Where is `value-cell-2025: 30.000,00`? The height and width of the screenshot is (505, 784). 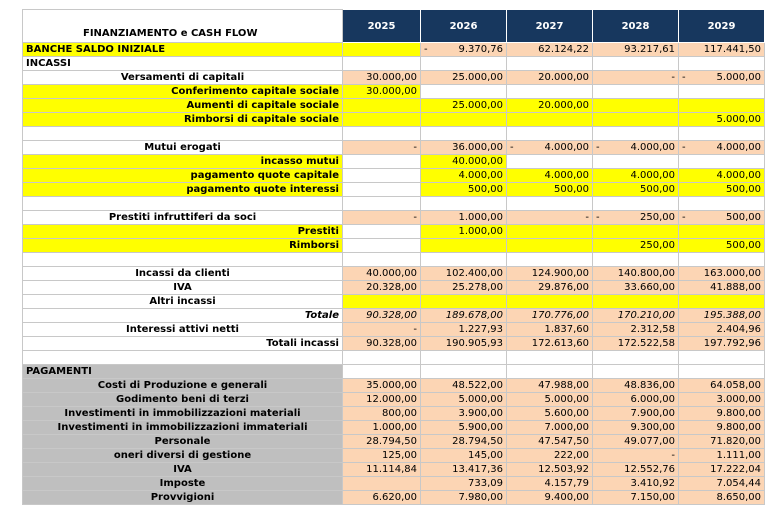
value-cell-2025: 30.000,00 is located at coordinates (381, 91).